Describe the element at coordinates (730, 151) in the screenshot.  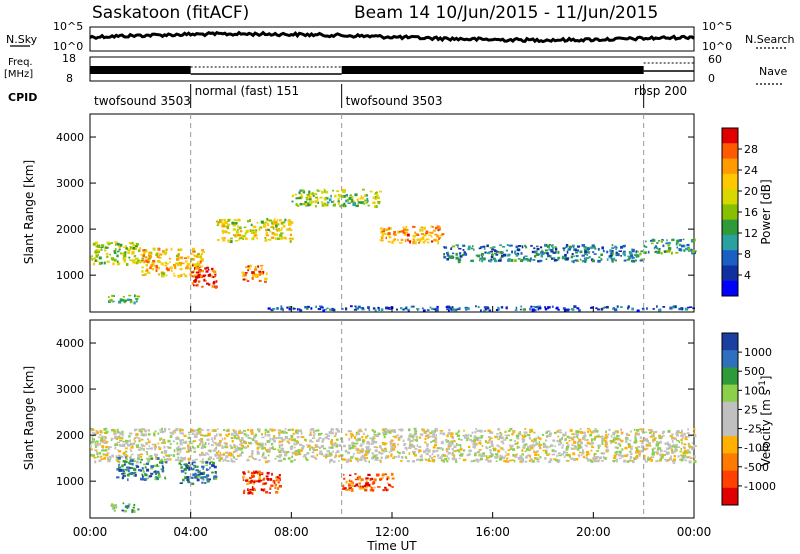
I see `colorbar-swatch` at that location.